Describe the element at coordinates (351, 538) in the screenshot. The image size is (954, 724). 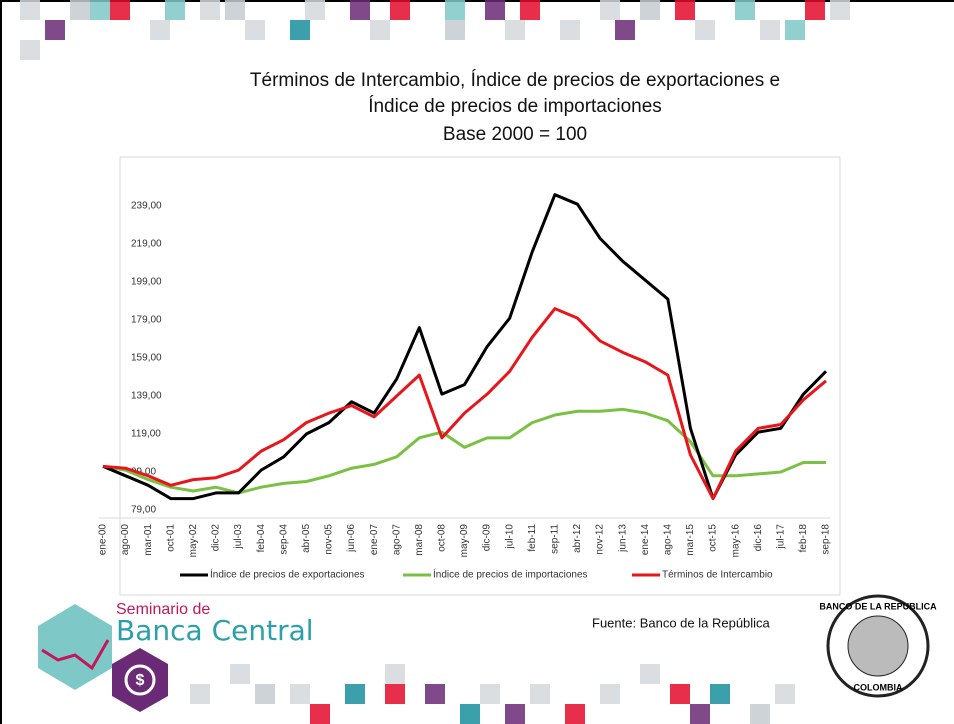
I see `x-tick-label: jun-06` at that location.